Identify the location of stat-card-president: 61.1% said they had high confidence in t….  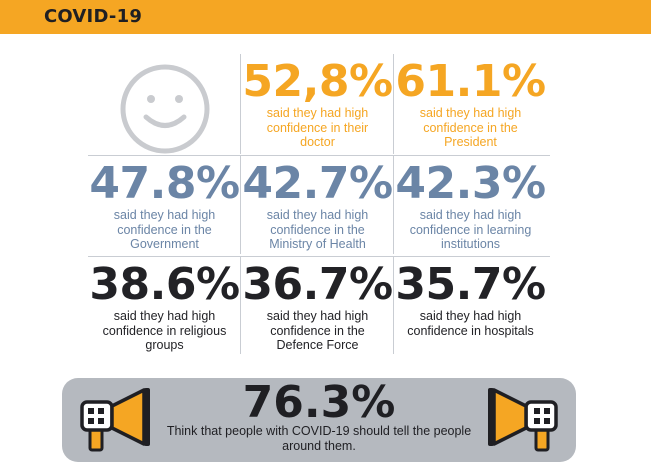
(470, 104).